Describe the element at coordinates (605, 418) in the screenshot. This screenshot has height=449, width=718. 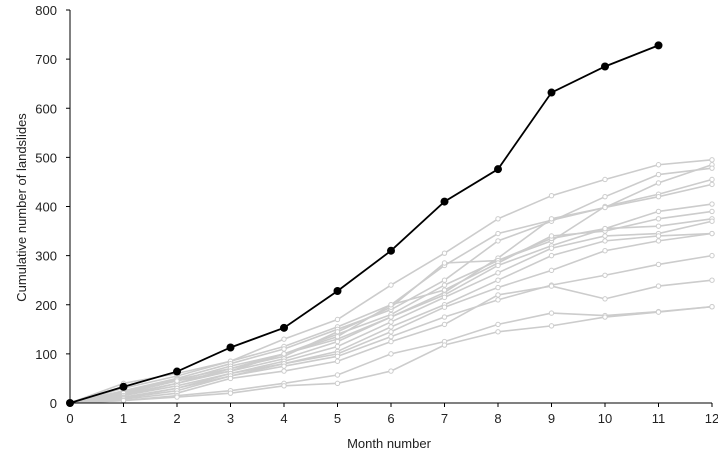
I see `x-tick-label: 10` at that location.